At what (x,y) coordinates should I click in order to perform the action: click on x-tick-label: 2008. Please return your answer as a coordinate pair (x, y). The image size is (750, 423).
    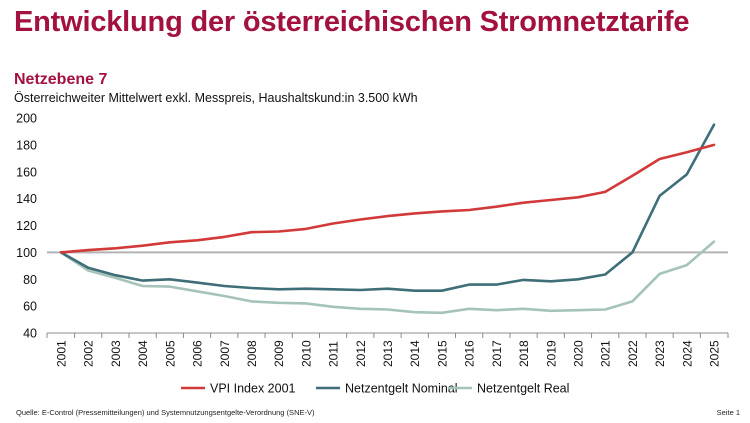
    Looking at the image, I should click on (252, 353).